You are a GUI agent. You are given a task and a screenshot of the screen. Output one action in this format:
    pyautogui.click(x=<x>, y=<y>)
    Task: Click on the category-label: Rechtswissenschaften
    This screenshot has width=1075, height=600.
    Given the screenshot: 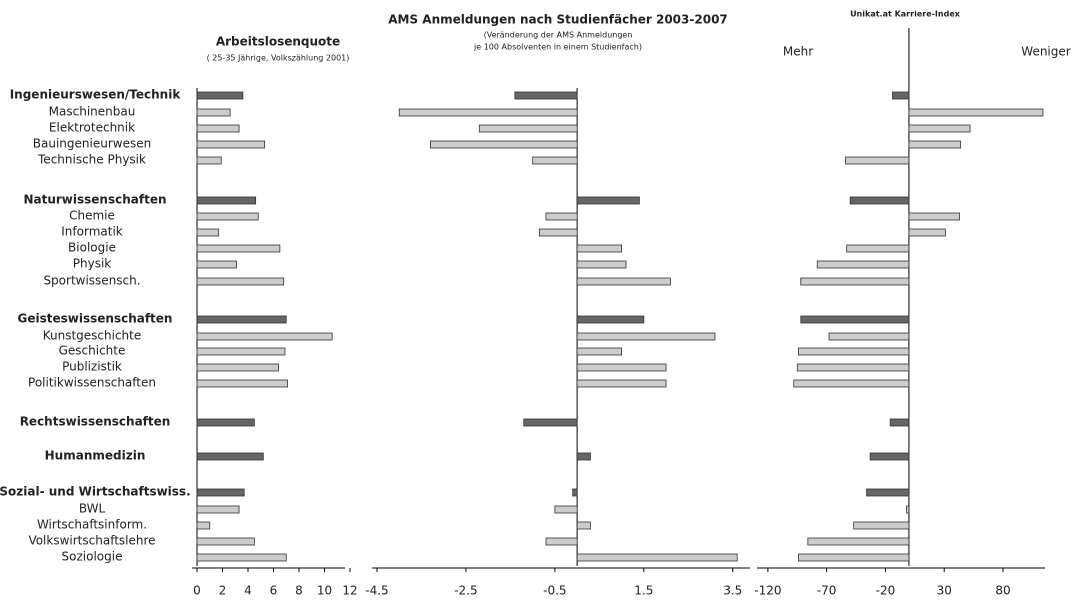 What is the action you would take?
    pyautogui.click(x=95, y=422)
    